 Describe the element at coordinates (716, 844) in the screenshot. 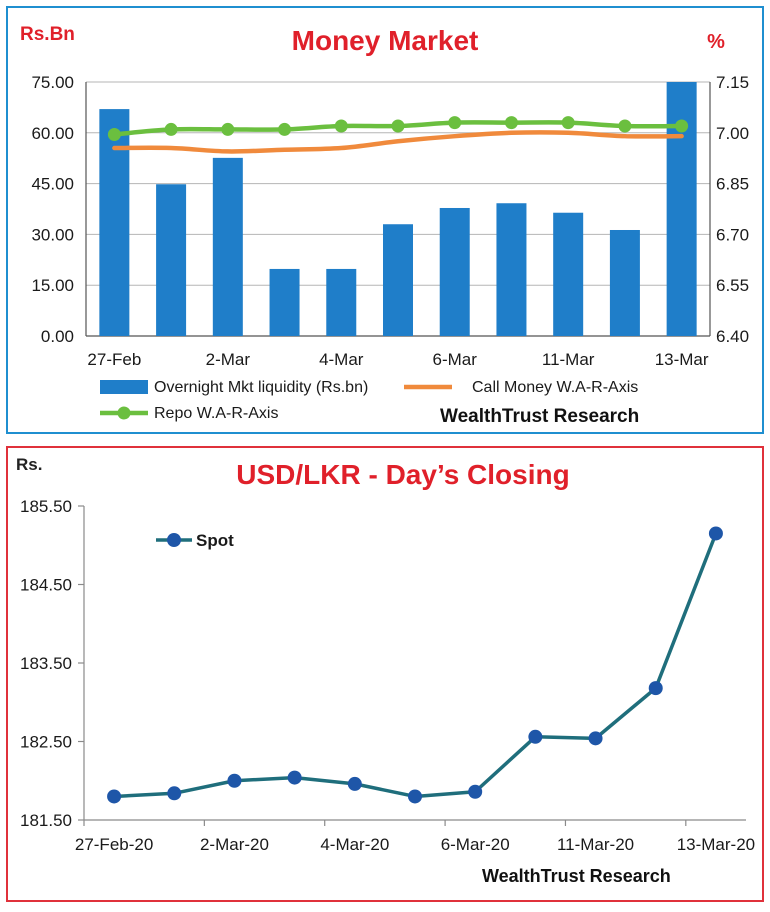

I see `x-tick-label: 13-Mar-20` at that location.